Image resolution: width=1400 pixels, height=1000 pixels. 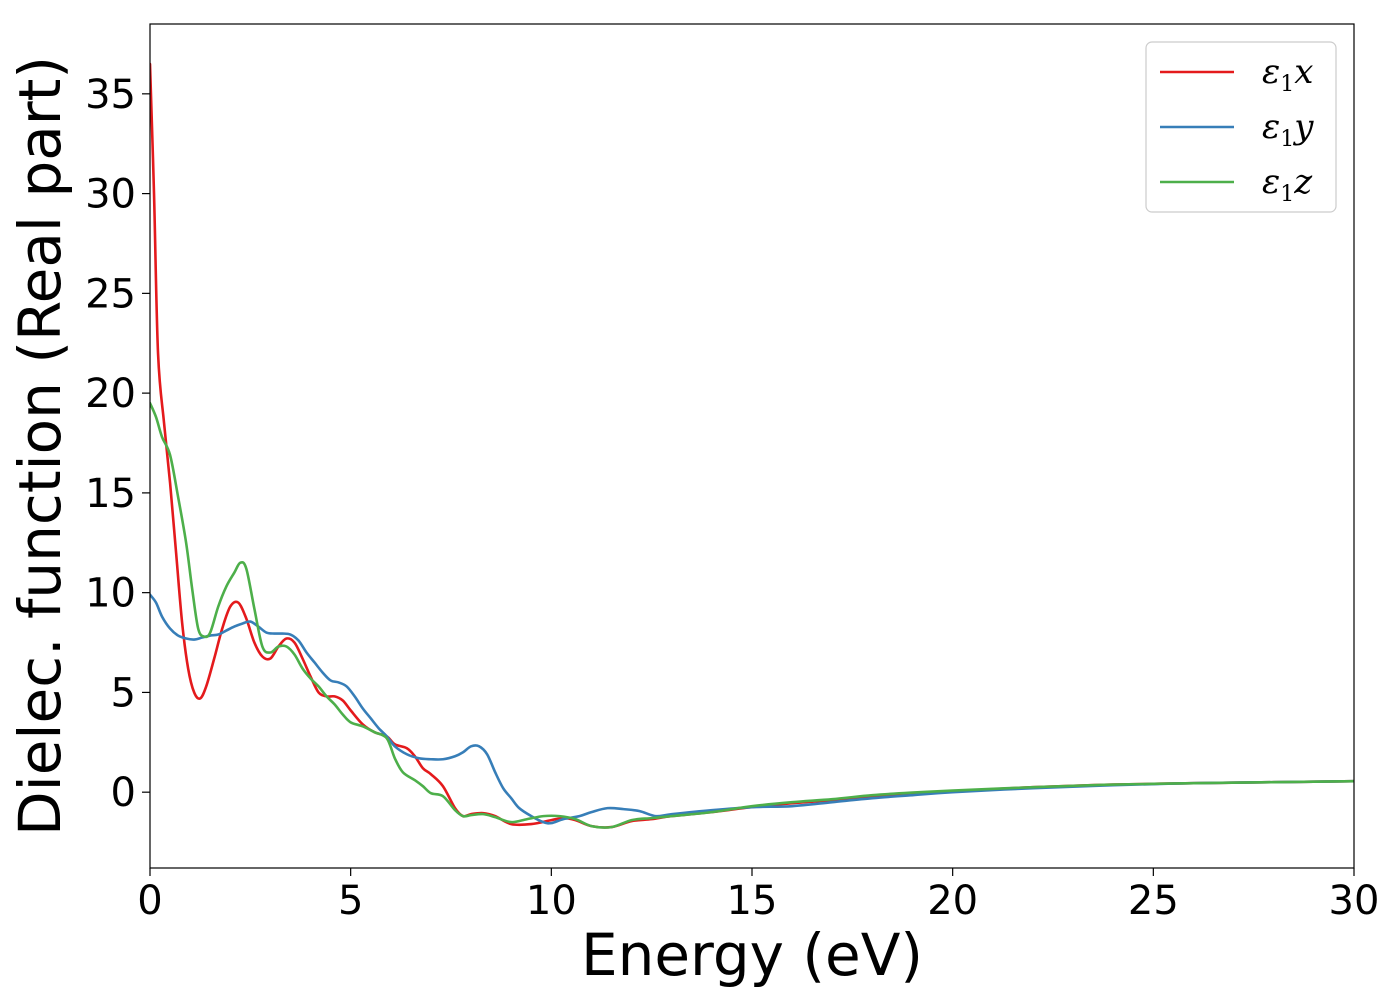 I want to click on x-tick-label: 5, so click(x=350, y=901).